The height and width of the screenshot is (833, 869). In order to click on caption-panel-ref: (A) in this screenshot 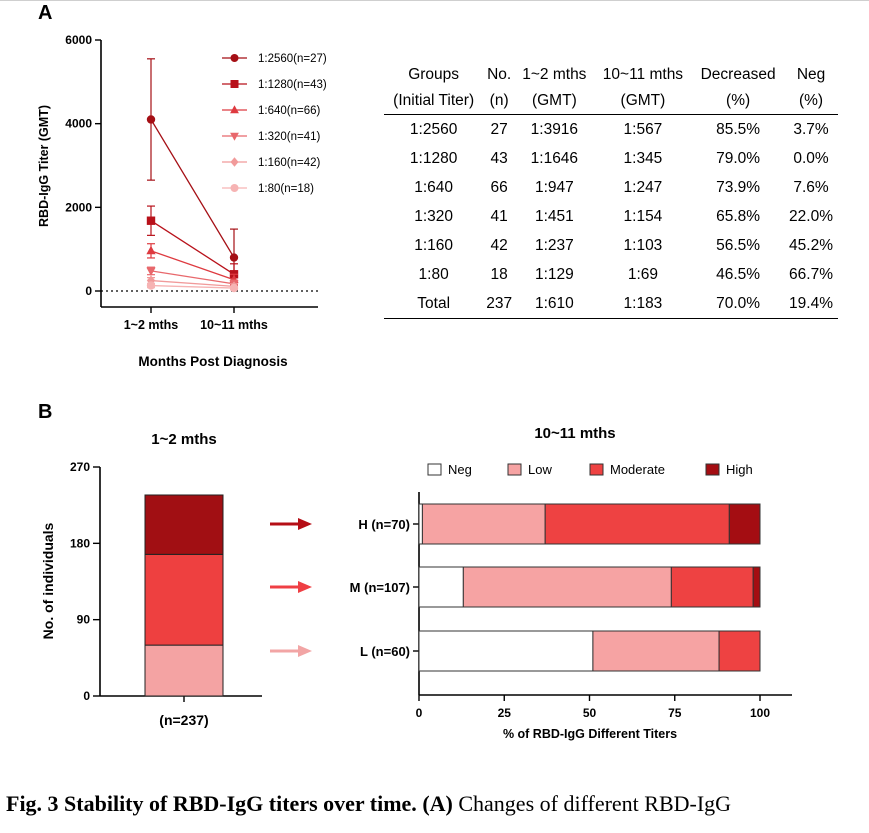, I will do `click(437, 803)`.